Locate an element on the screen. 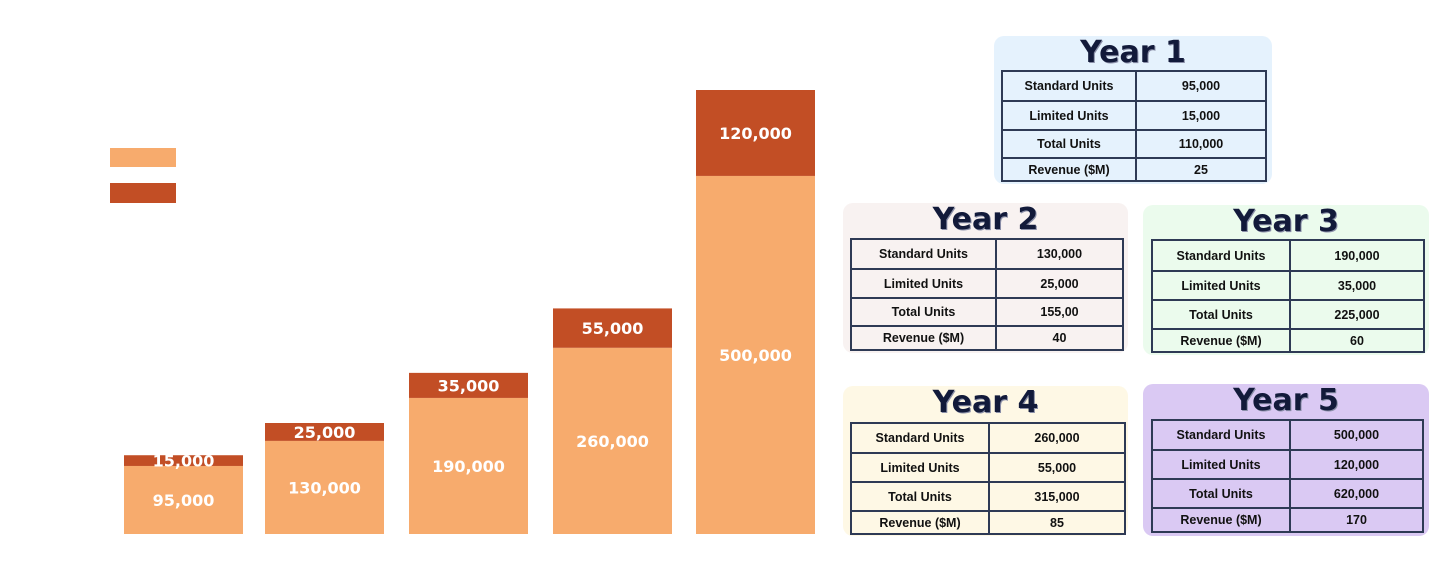 The height and width of the screenshot is (583, 1440). row-value: 190,000 is located at coordinates (1357, 255).